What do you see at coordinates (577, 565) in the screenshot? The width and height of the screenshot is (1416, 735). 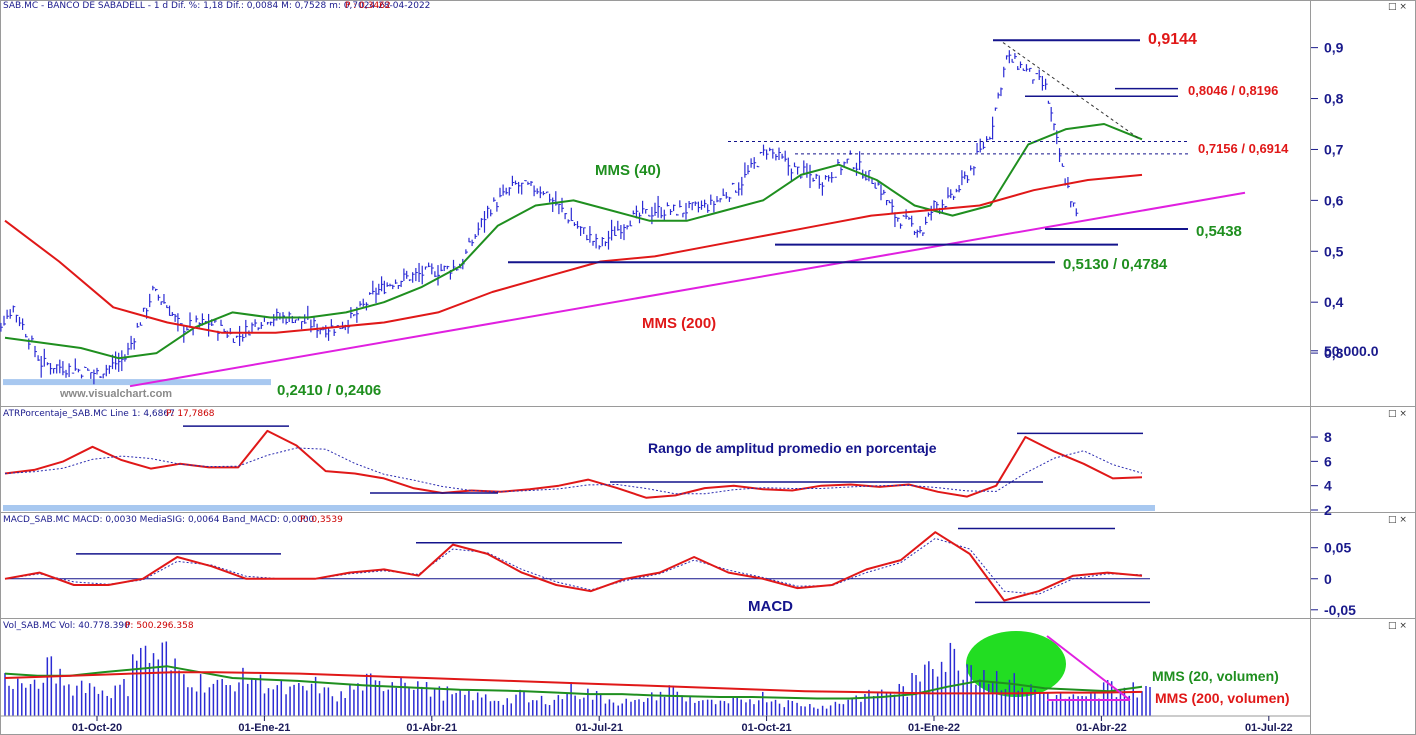 I see `macd-panel` at bounding box center [577, 565].